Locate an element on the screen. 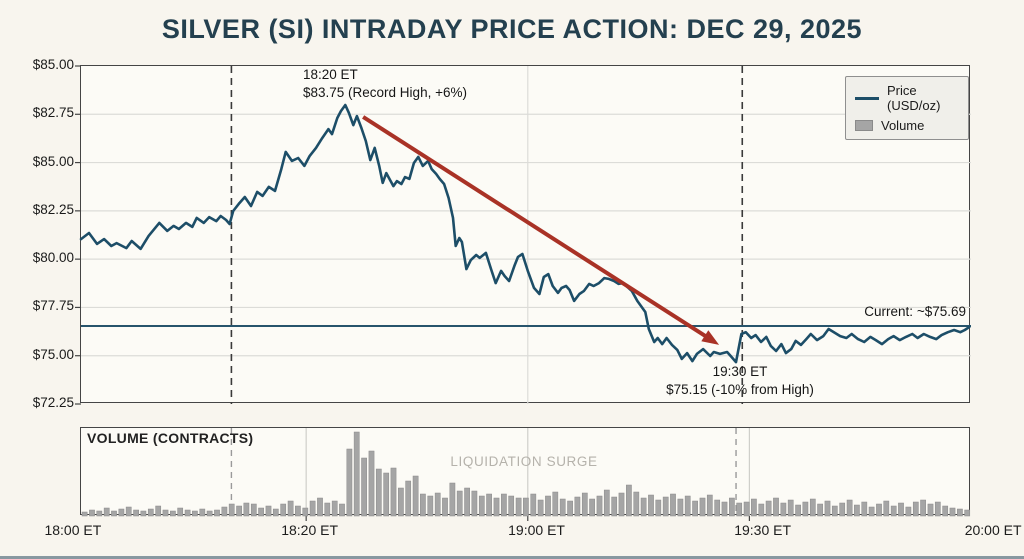  session-low-time: 19:30 ET is located at coordinates (740, 371).